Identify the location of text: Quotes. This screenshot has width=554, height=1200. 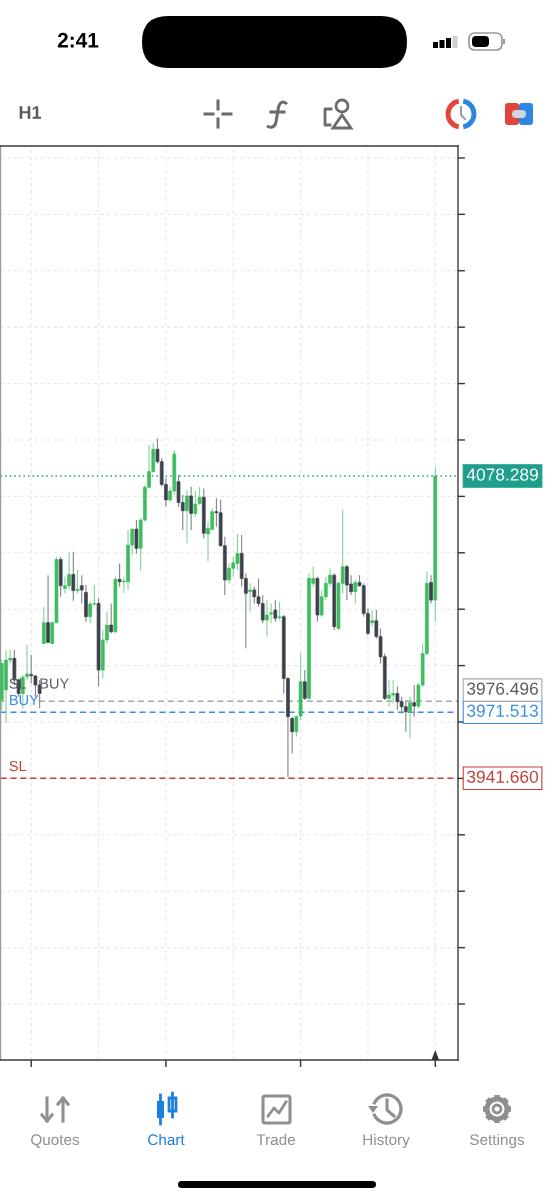
(55, 1141).